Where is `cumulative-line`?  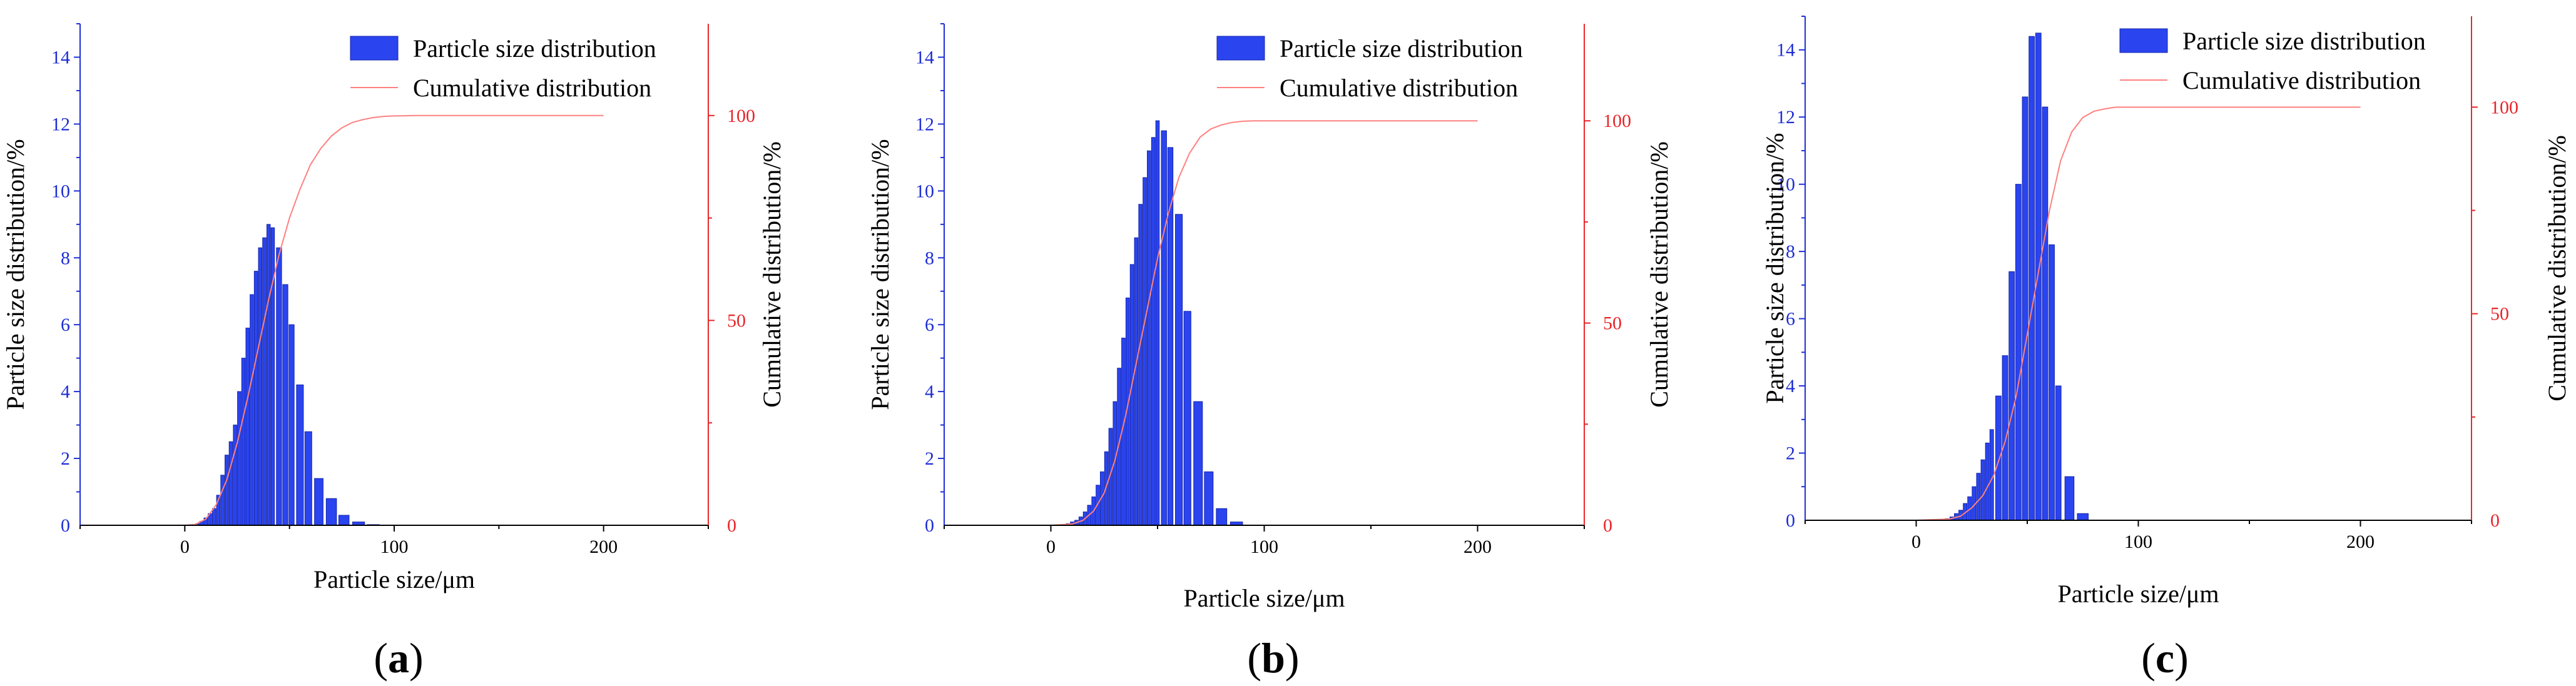
cumulative-line is located at coordinates (395, 320).